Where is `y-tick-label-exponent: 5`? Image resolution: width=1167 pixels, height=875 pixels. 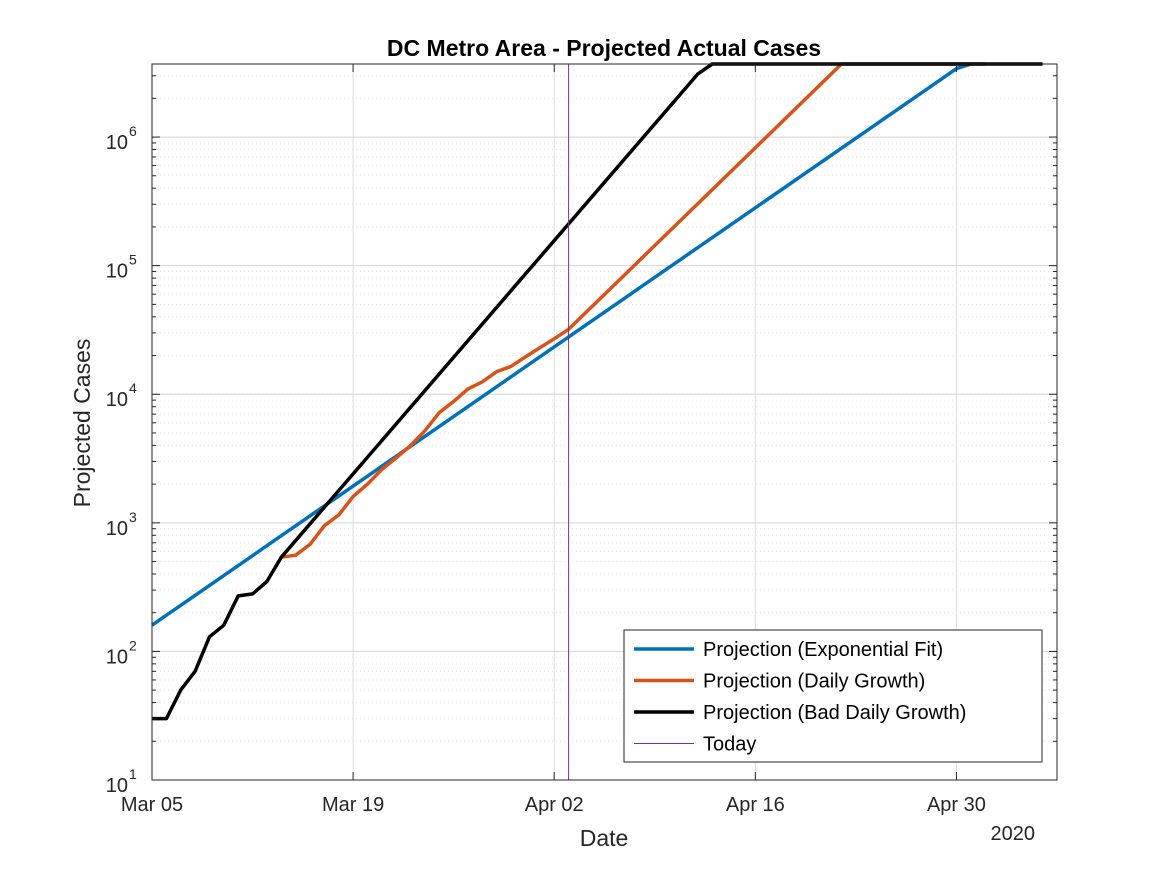 y-tick-label-exponent: 5 is located at coordinates (133, 260).